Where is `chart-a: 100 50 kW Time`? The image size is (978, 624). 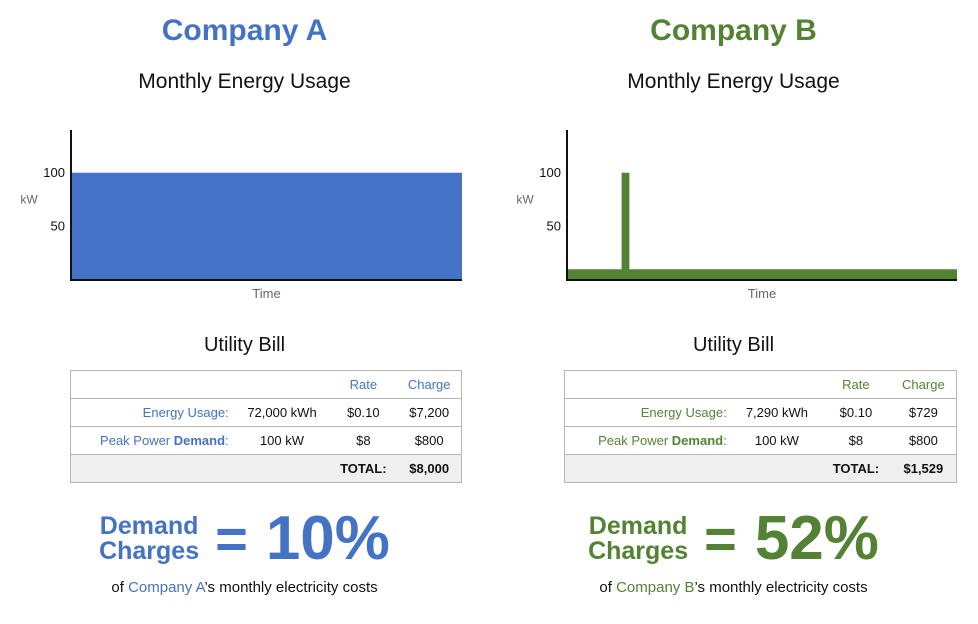 chart-a: 100 50 kW Time is located at coordinates (241, 215).